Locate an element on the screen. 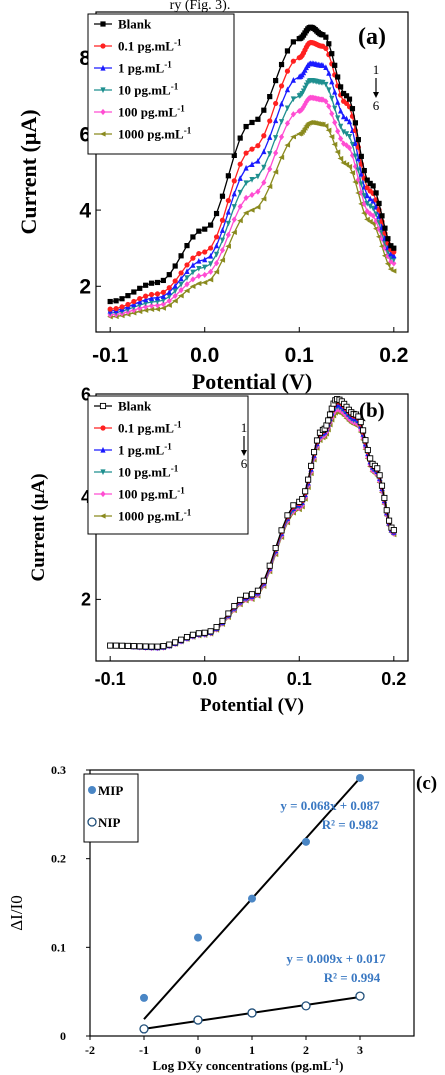  legend-box is located at coordinates (111, 808).